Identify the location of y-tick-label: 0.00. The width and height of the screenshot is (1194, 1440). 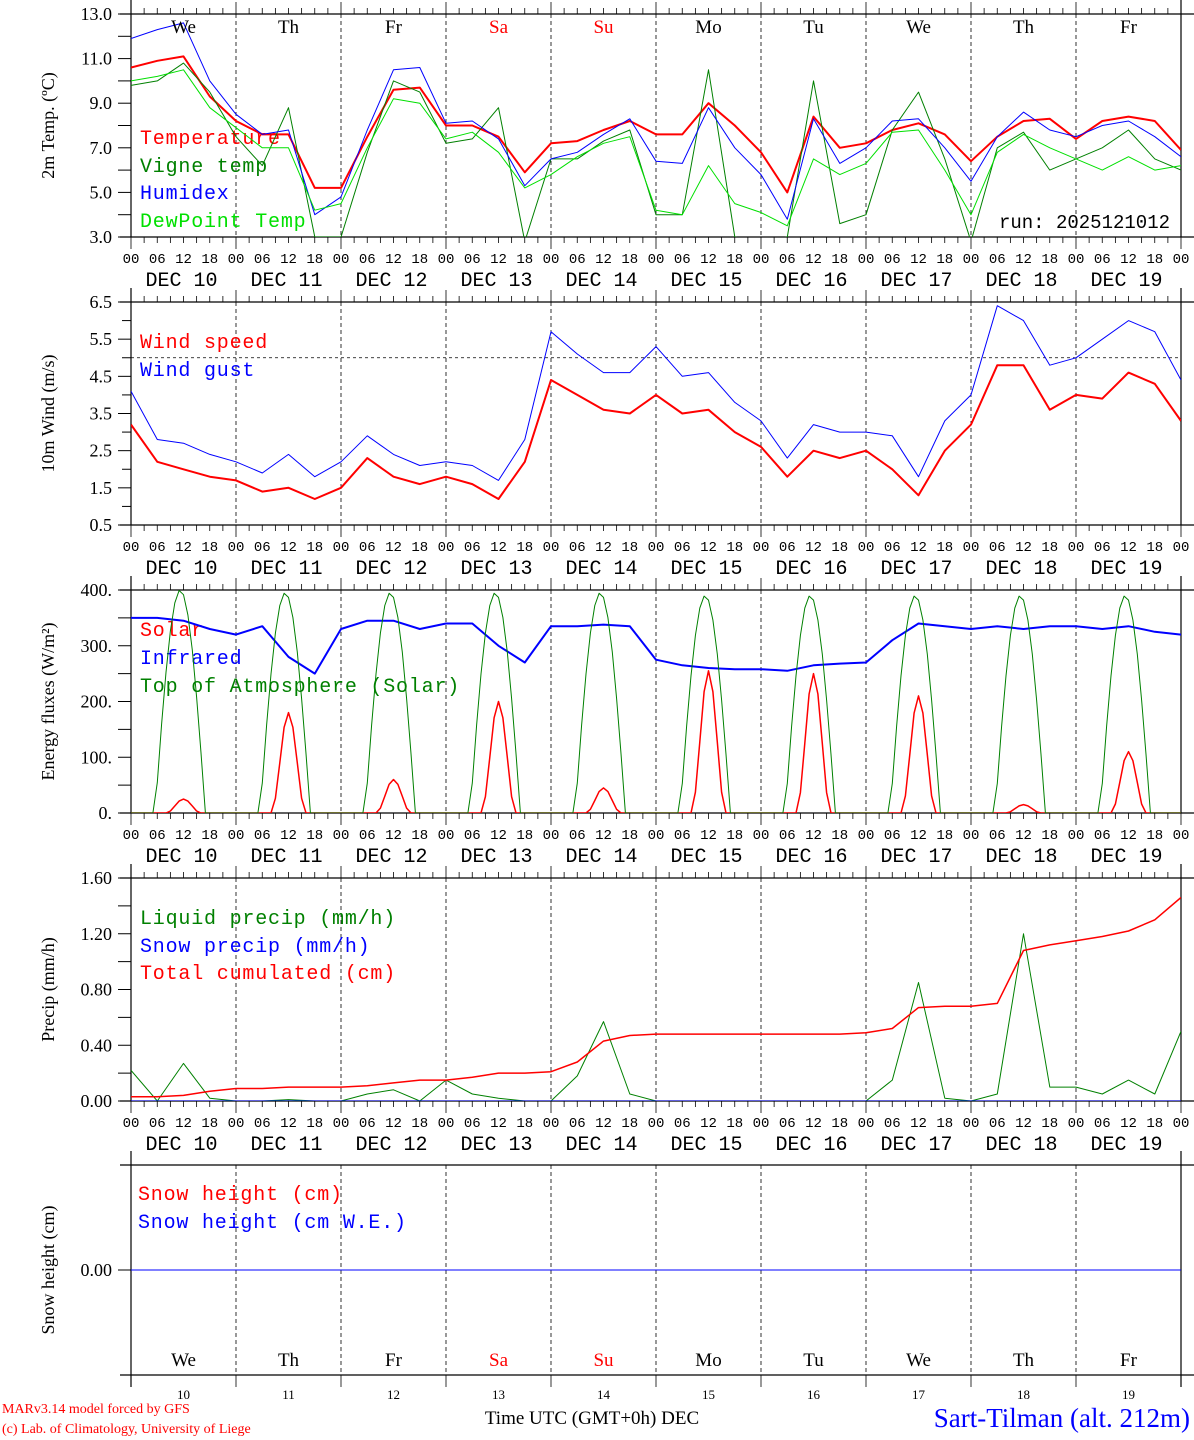
(97, 1101).